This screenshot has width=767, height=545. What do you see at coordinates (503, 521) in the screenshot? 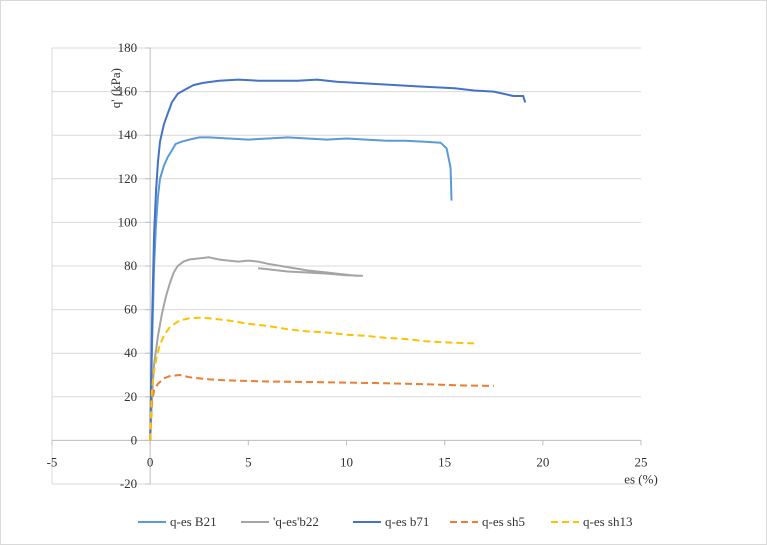
I see `legend-label-3: q-es sh5` at bounding box center [503, 521].